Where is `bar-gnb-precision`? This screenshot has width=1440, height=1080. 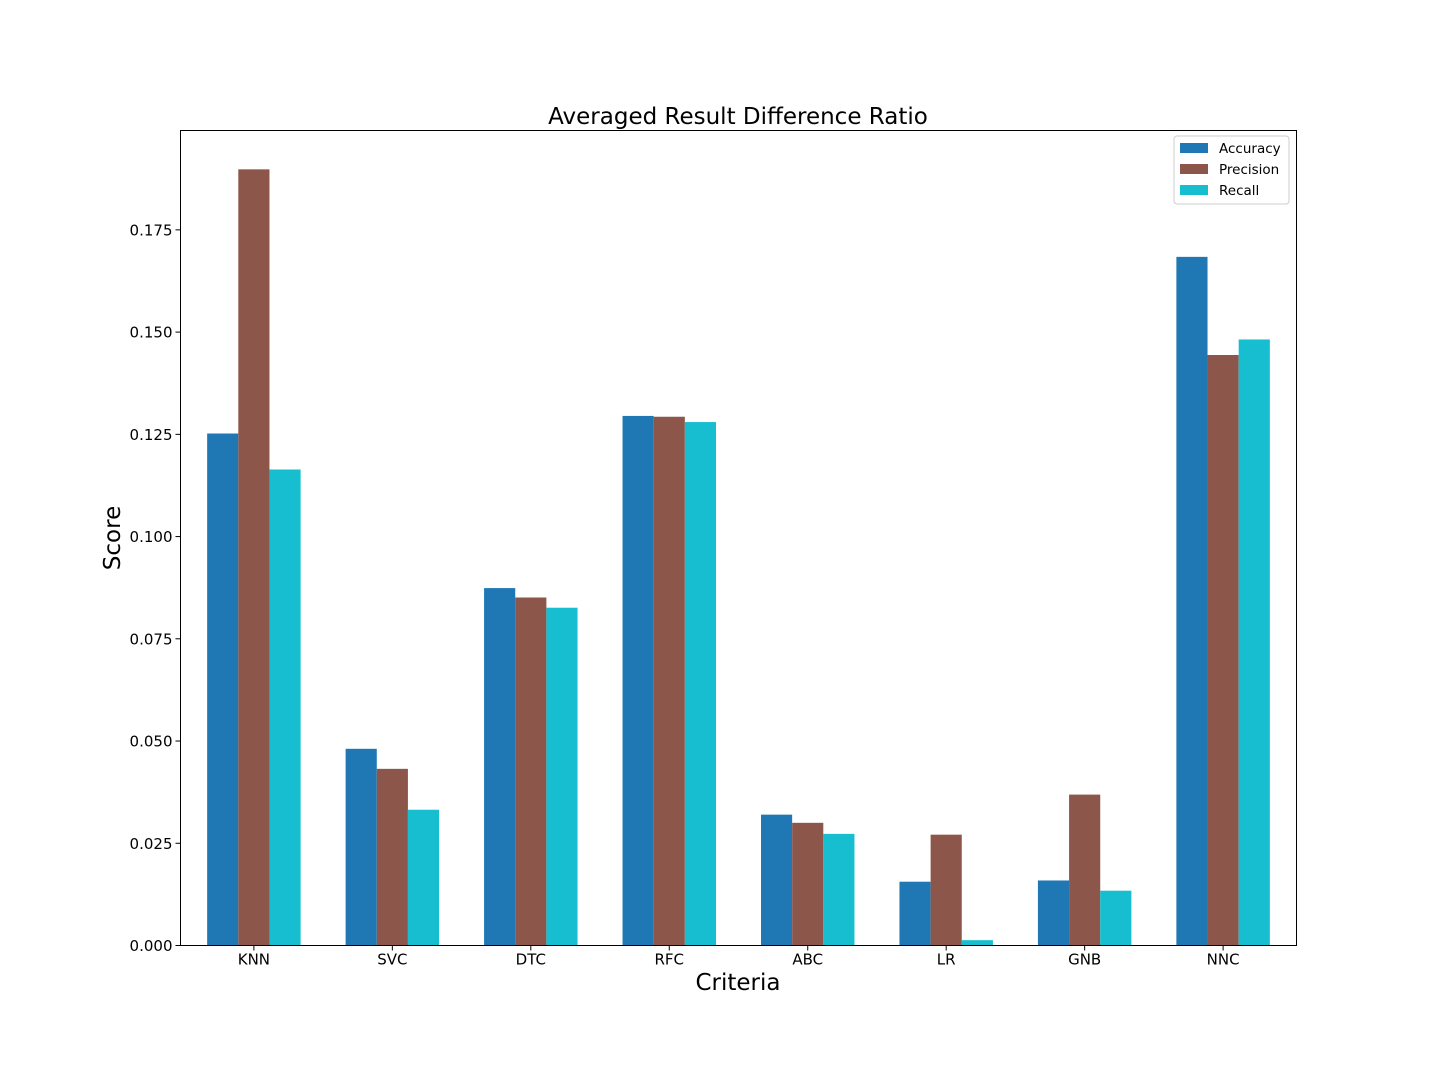
bar-gnb-precision is located at coordinates (1085, 870).